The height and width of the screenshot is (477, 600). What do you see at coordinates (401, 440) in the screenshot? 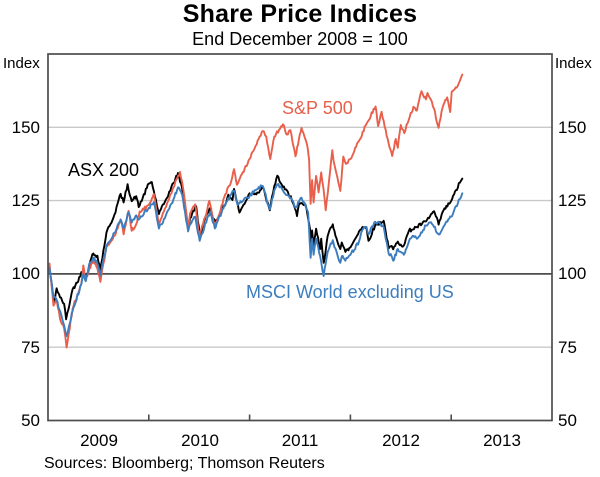
I see `x-tick-2012: 2012` at bounding box center [401, 440].